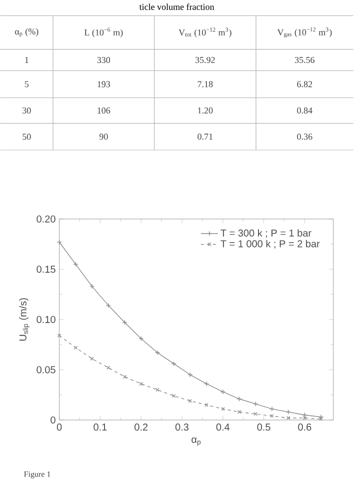 The width and height of the screenshot is (354, 486). I want to click on x-axis-title: α$_{p}$, so click(196, 441).